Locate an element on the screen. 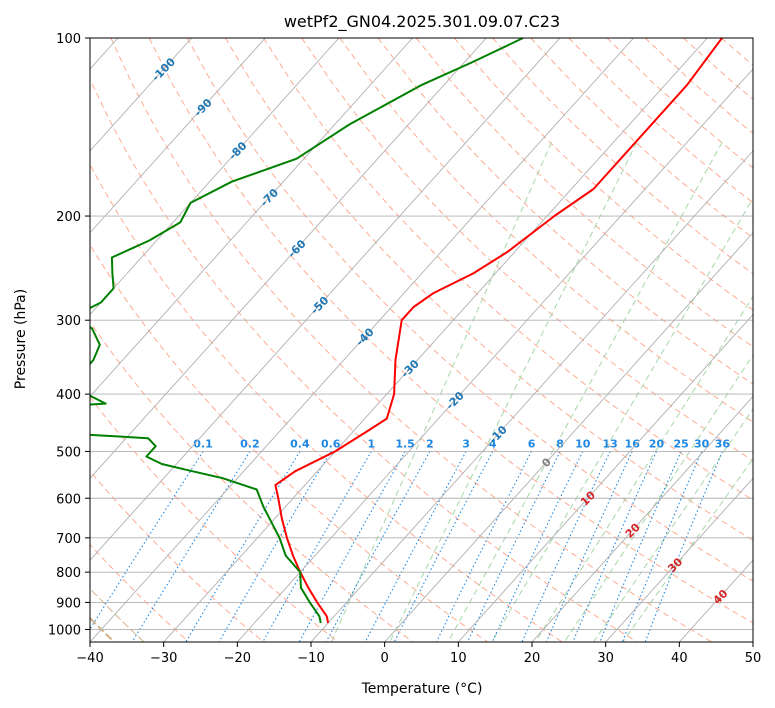 The width and height of the screenshot is (775, 708). mixing-ratio-label: 25 is located at coordinates (681, 443).